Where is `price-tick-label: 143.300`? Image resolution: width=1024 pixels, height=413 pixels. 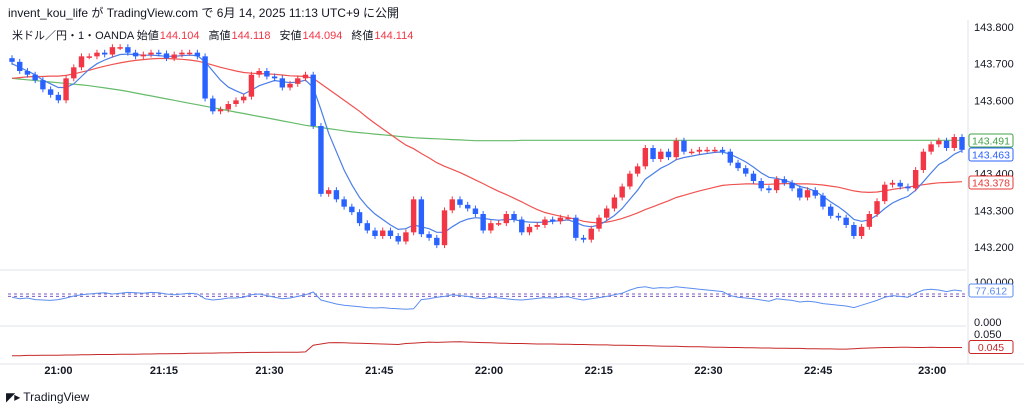 price-tick-label: 143.300 is located at coordinates (994, 211).